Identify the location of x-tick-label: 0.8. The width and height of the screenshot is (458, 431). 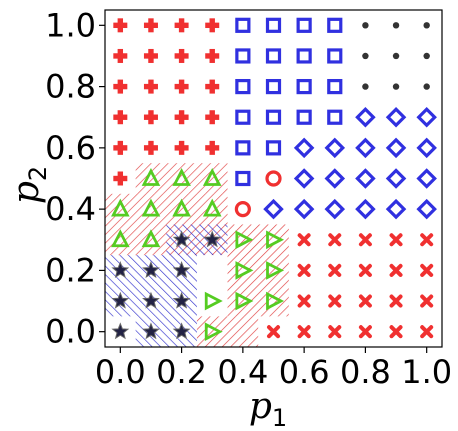
(365, 372).